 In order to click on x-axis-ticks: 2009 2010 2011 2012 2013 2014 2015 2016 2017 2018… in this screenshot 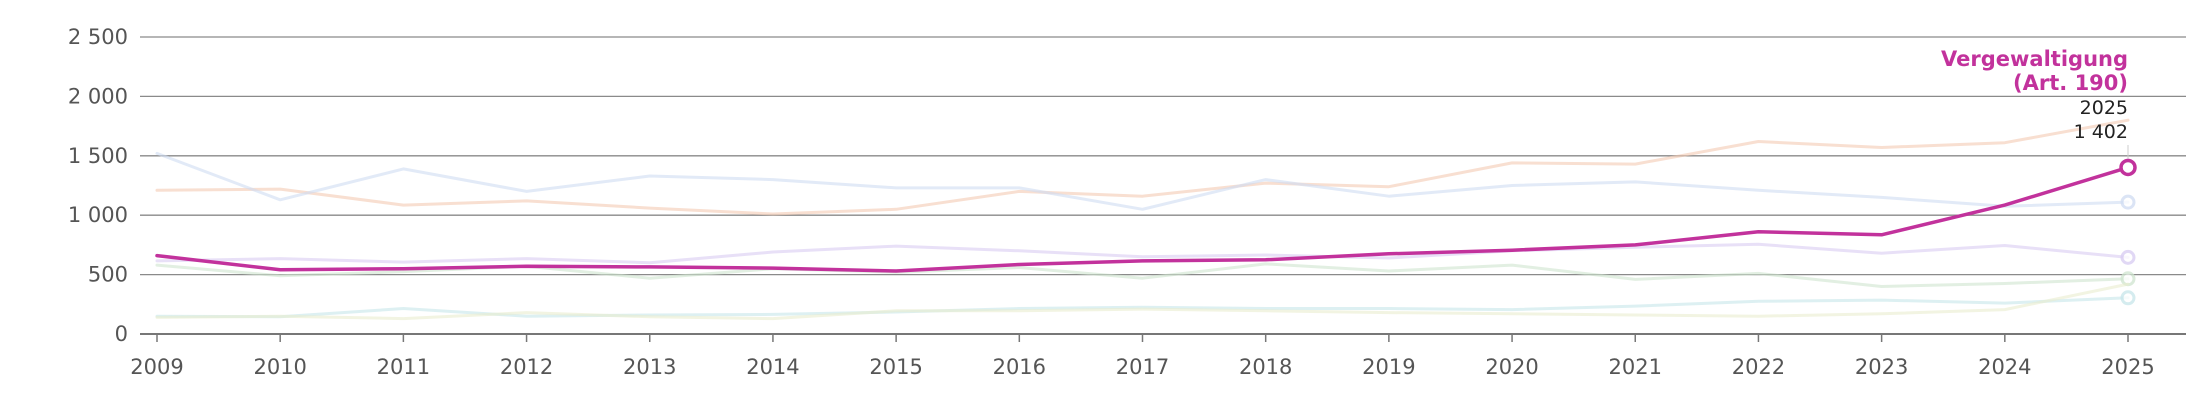, I will do `click(1142, 356)`.